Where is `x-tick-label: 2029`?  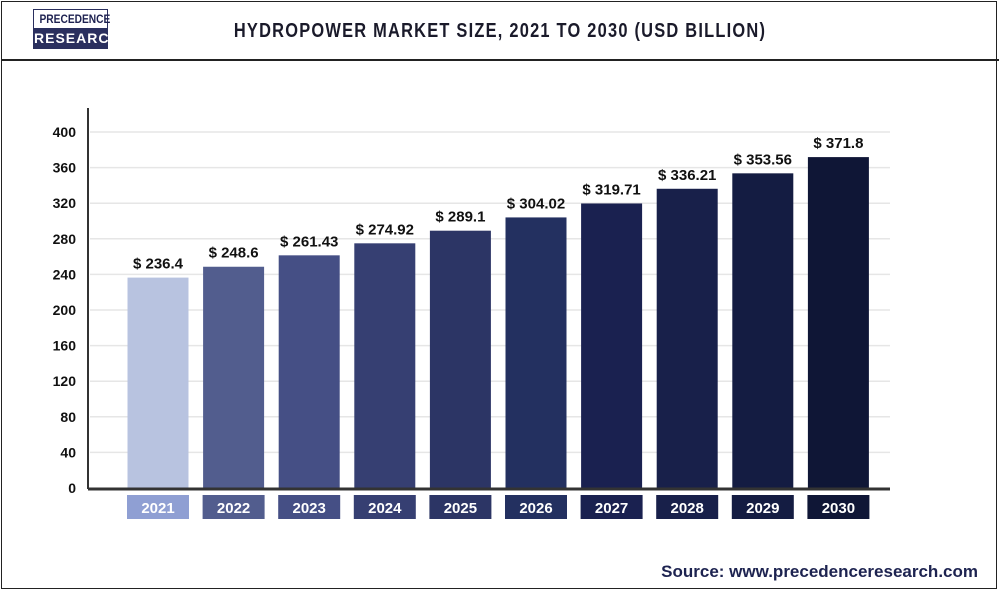
x-tick-label: 2029 is located at coordinates (762, 508).